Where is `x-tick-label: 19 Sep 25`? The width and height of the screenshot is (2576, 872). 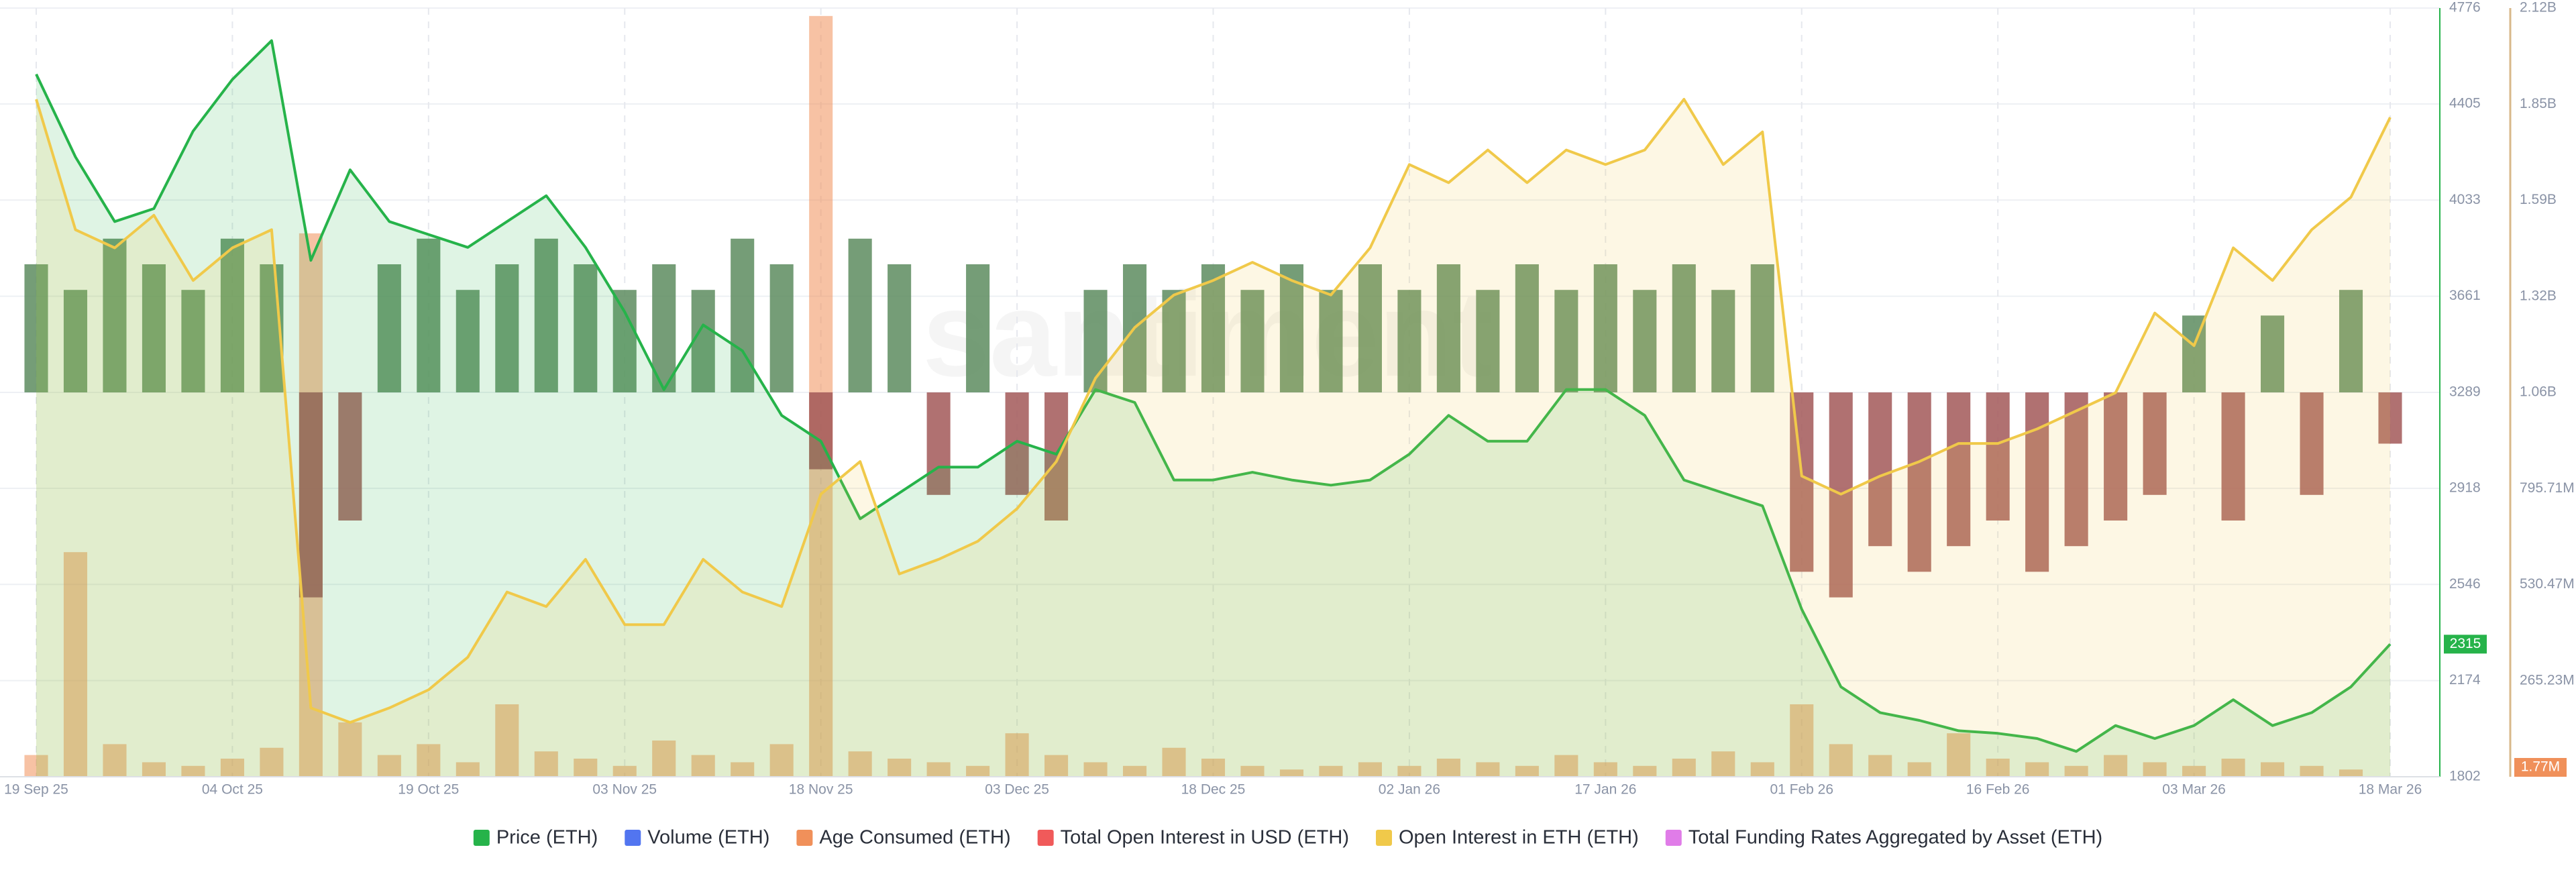
x-tick-label: 19 Sep 25 is located at coordinates (36, 790).